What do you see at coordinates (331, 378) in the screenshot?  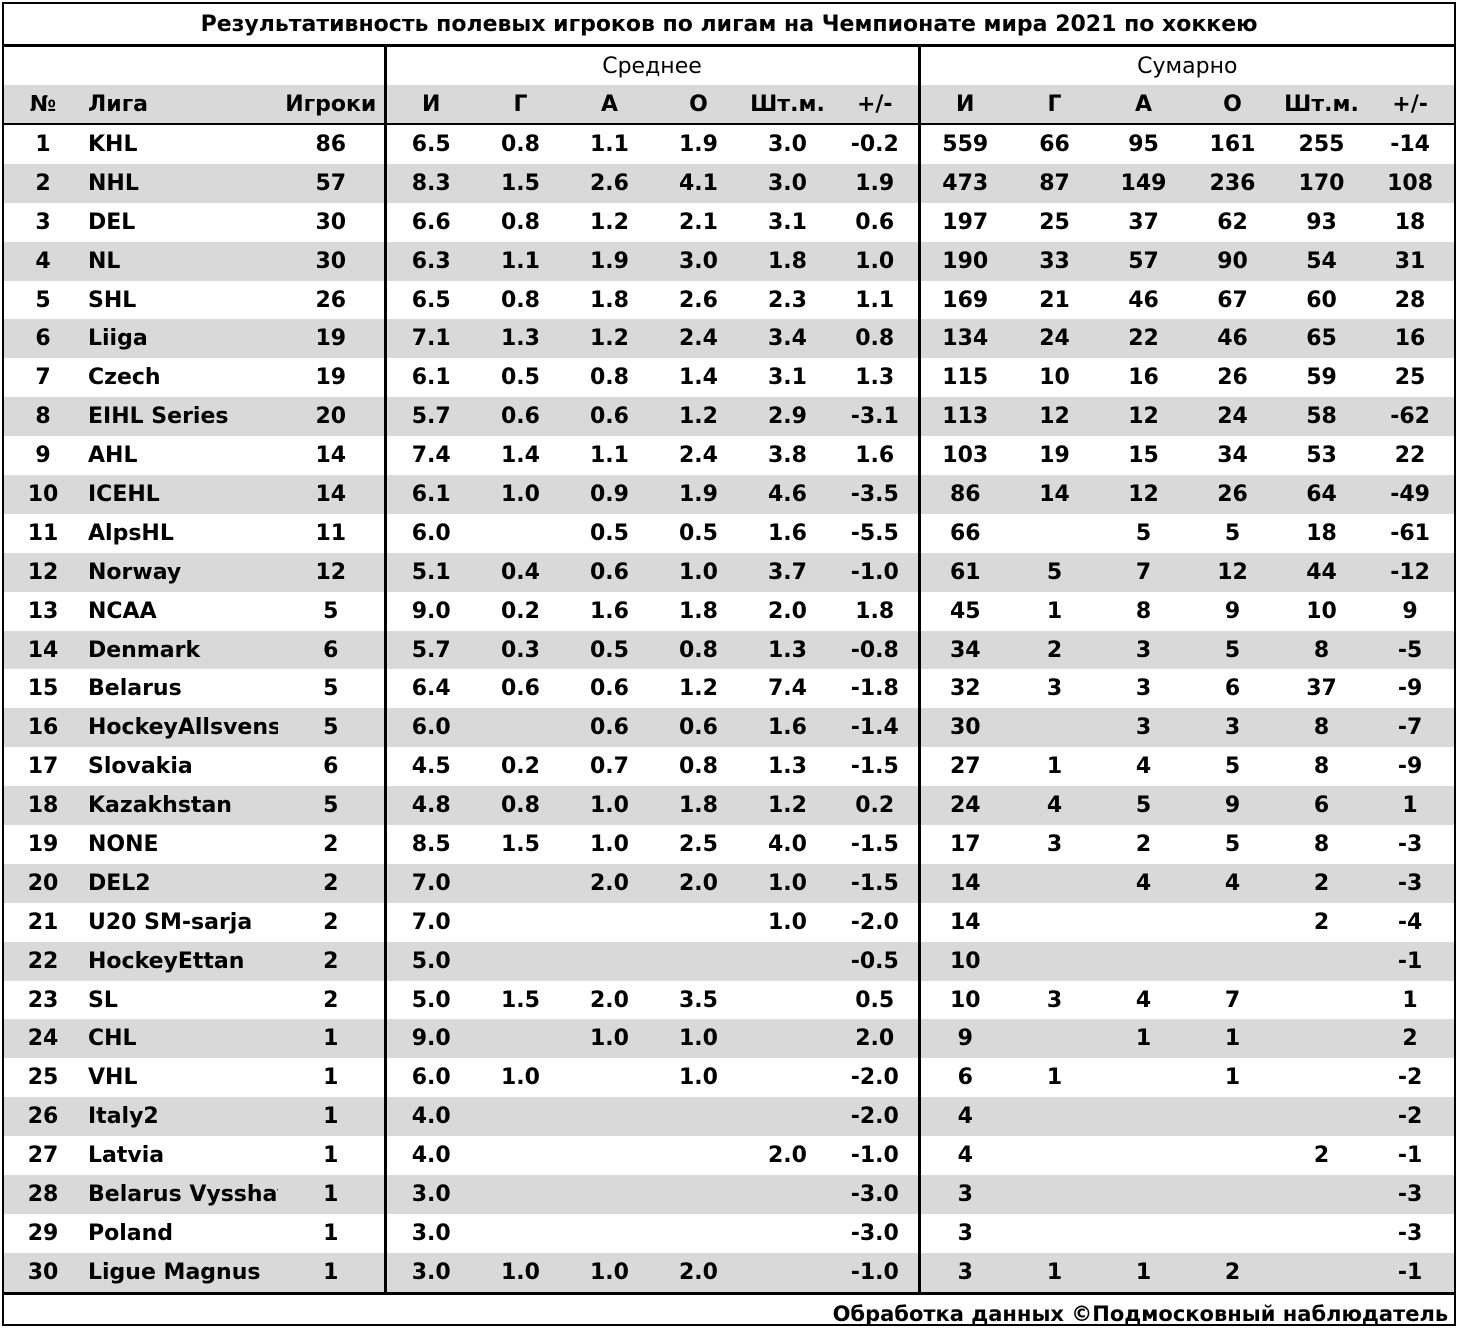 I see `cell-players: 19` at bounding box center [331, 378].